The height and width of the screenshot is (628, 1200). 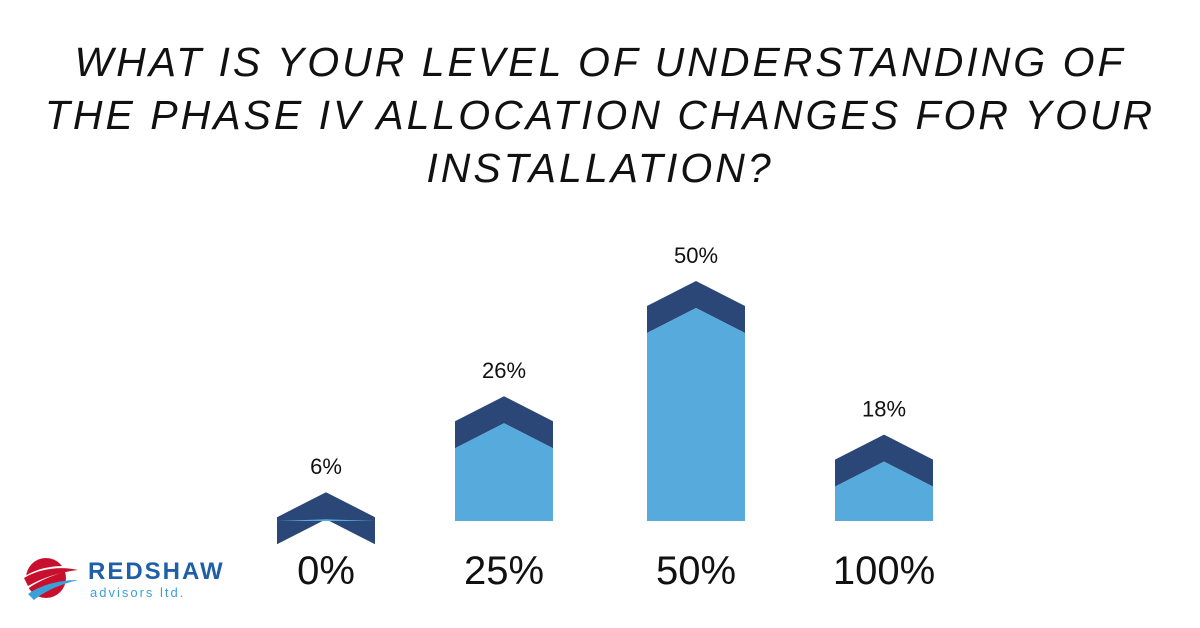 What do you see at coordinates (50, 579) in the screenshot?
I see `swoosh-logo-icon` at bounding box center [50, 579].